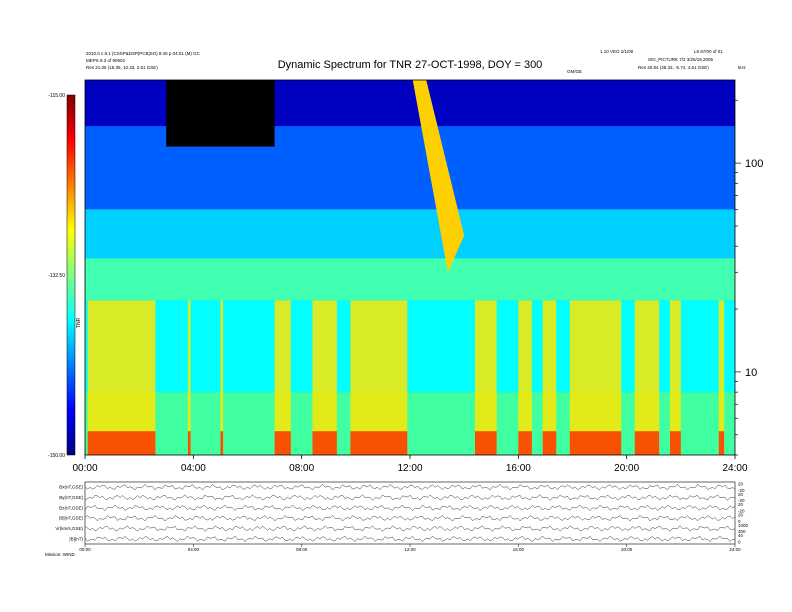 This screenshot has width=792, height=612. Describe the element at coordinates (302, 549) in the screenshot. I see `lower-x-tick-label: 08:00` at that location.